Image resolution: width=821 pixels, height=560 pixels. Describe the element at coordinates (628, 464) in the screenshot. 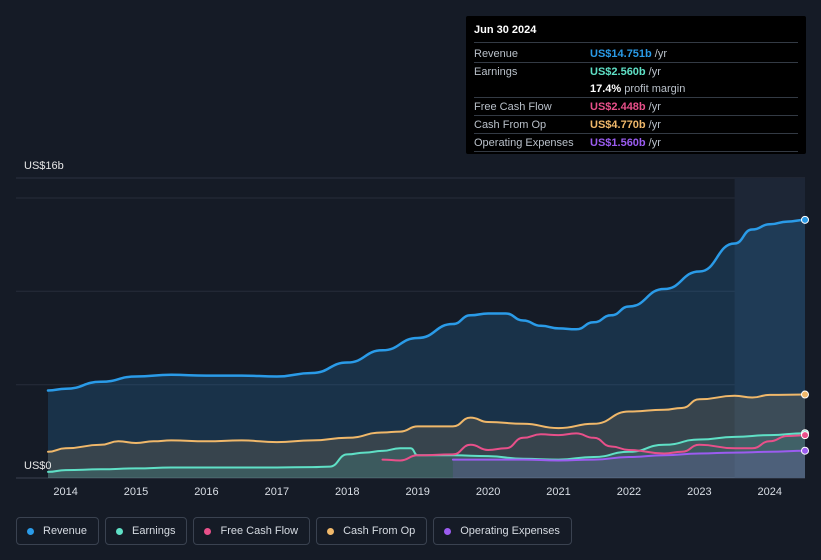

I see `operating-expenses-area` at that location.